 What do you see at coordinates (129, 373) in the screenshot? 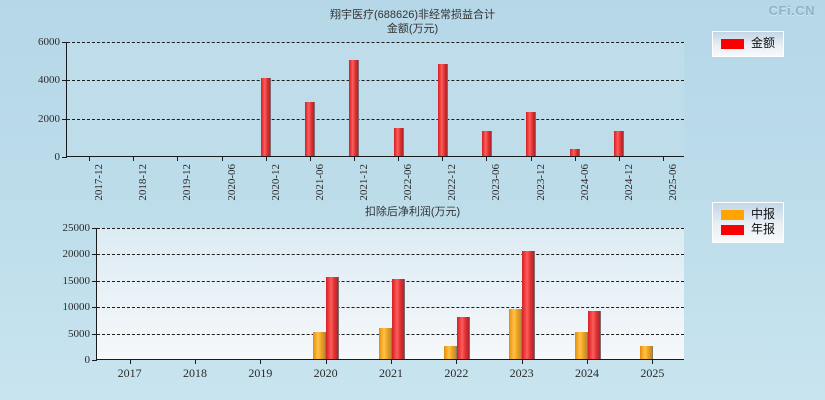
I see `x-axis-label: 2017` at bounding box center [129, 373].